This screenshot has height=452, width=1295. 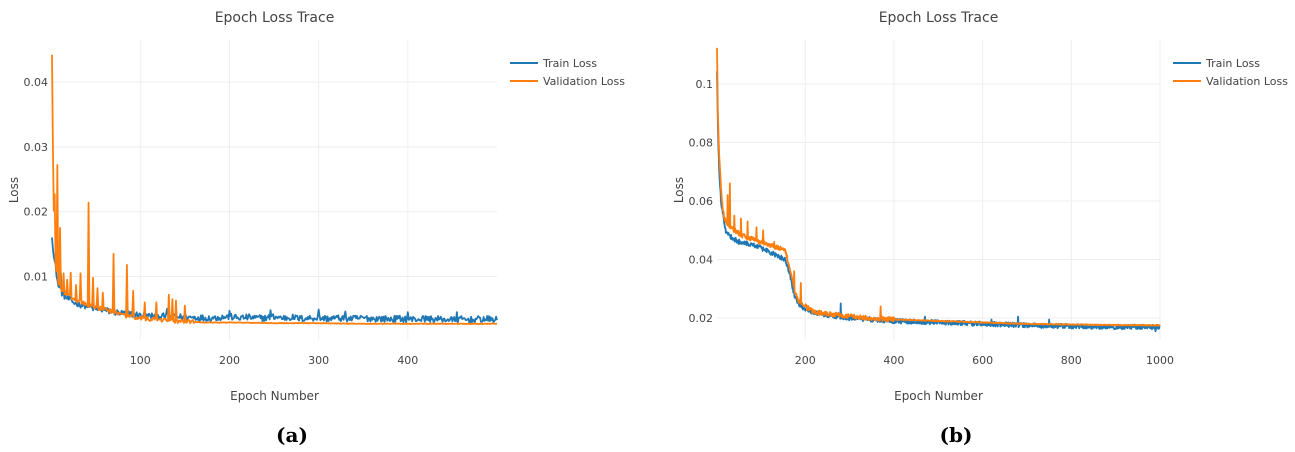 What do you see at coordinates (292, 435) in the screenshot?
I see `panel-caption: (a)` at bounding box center [292, 435].